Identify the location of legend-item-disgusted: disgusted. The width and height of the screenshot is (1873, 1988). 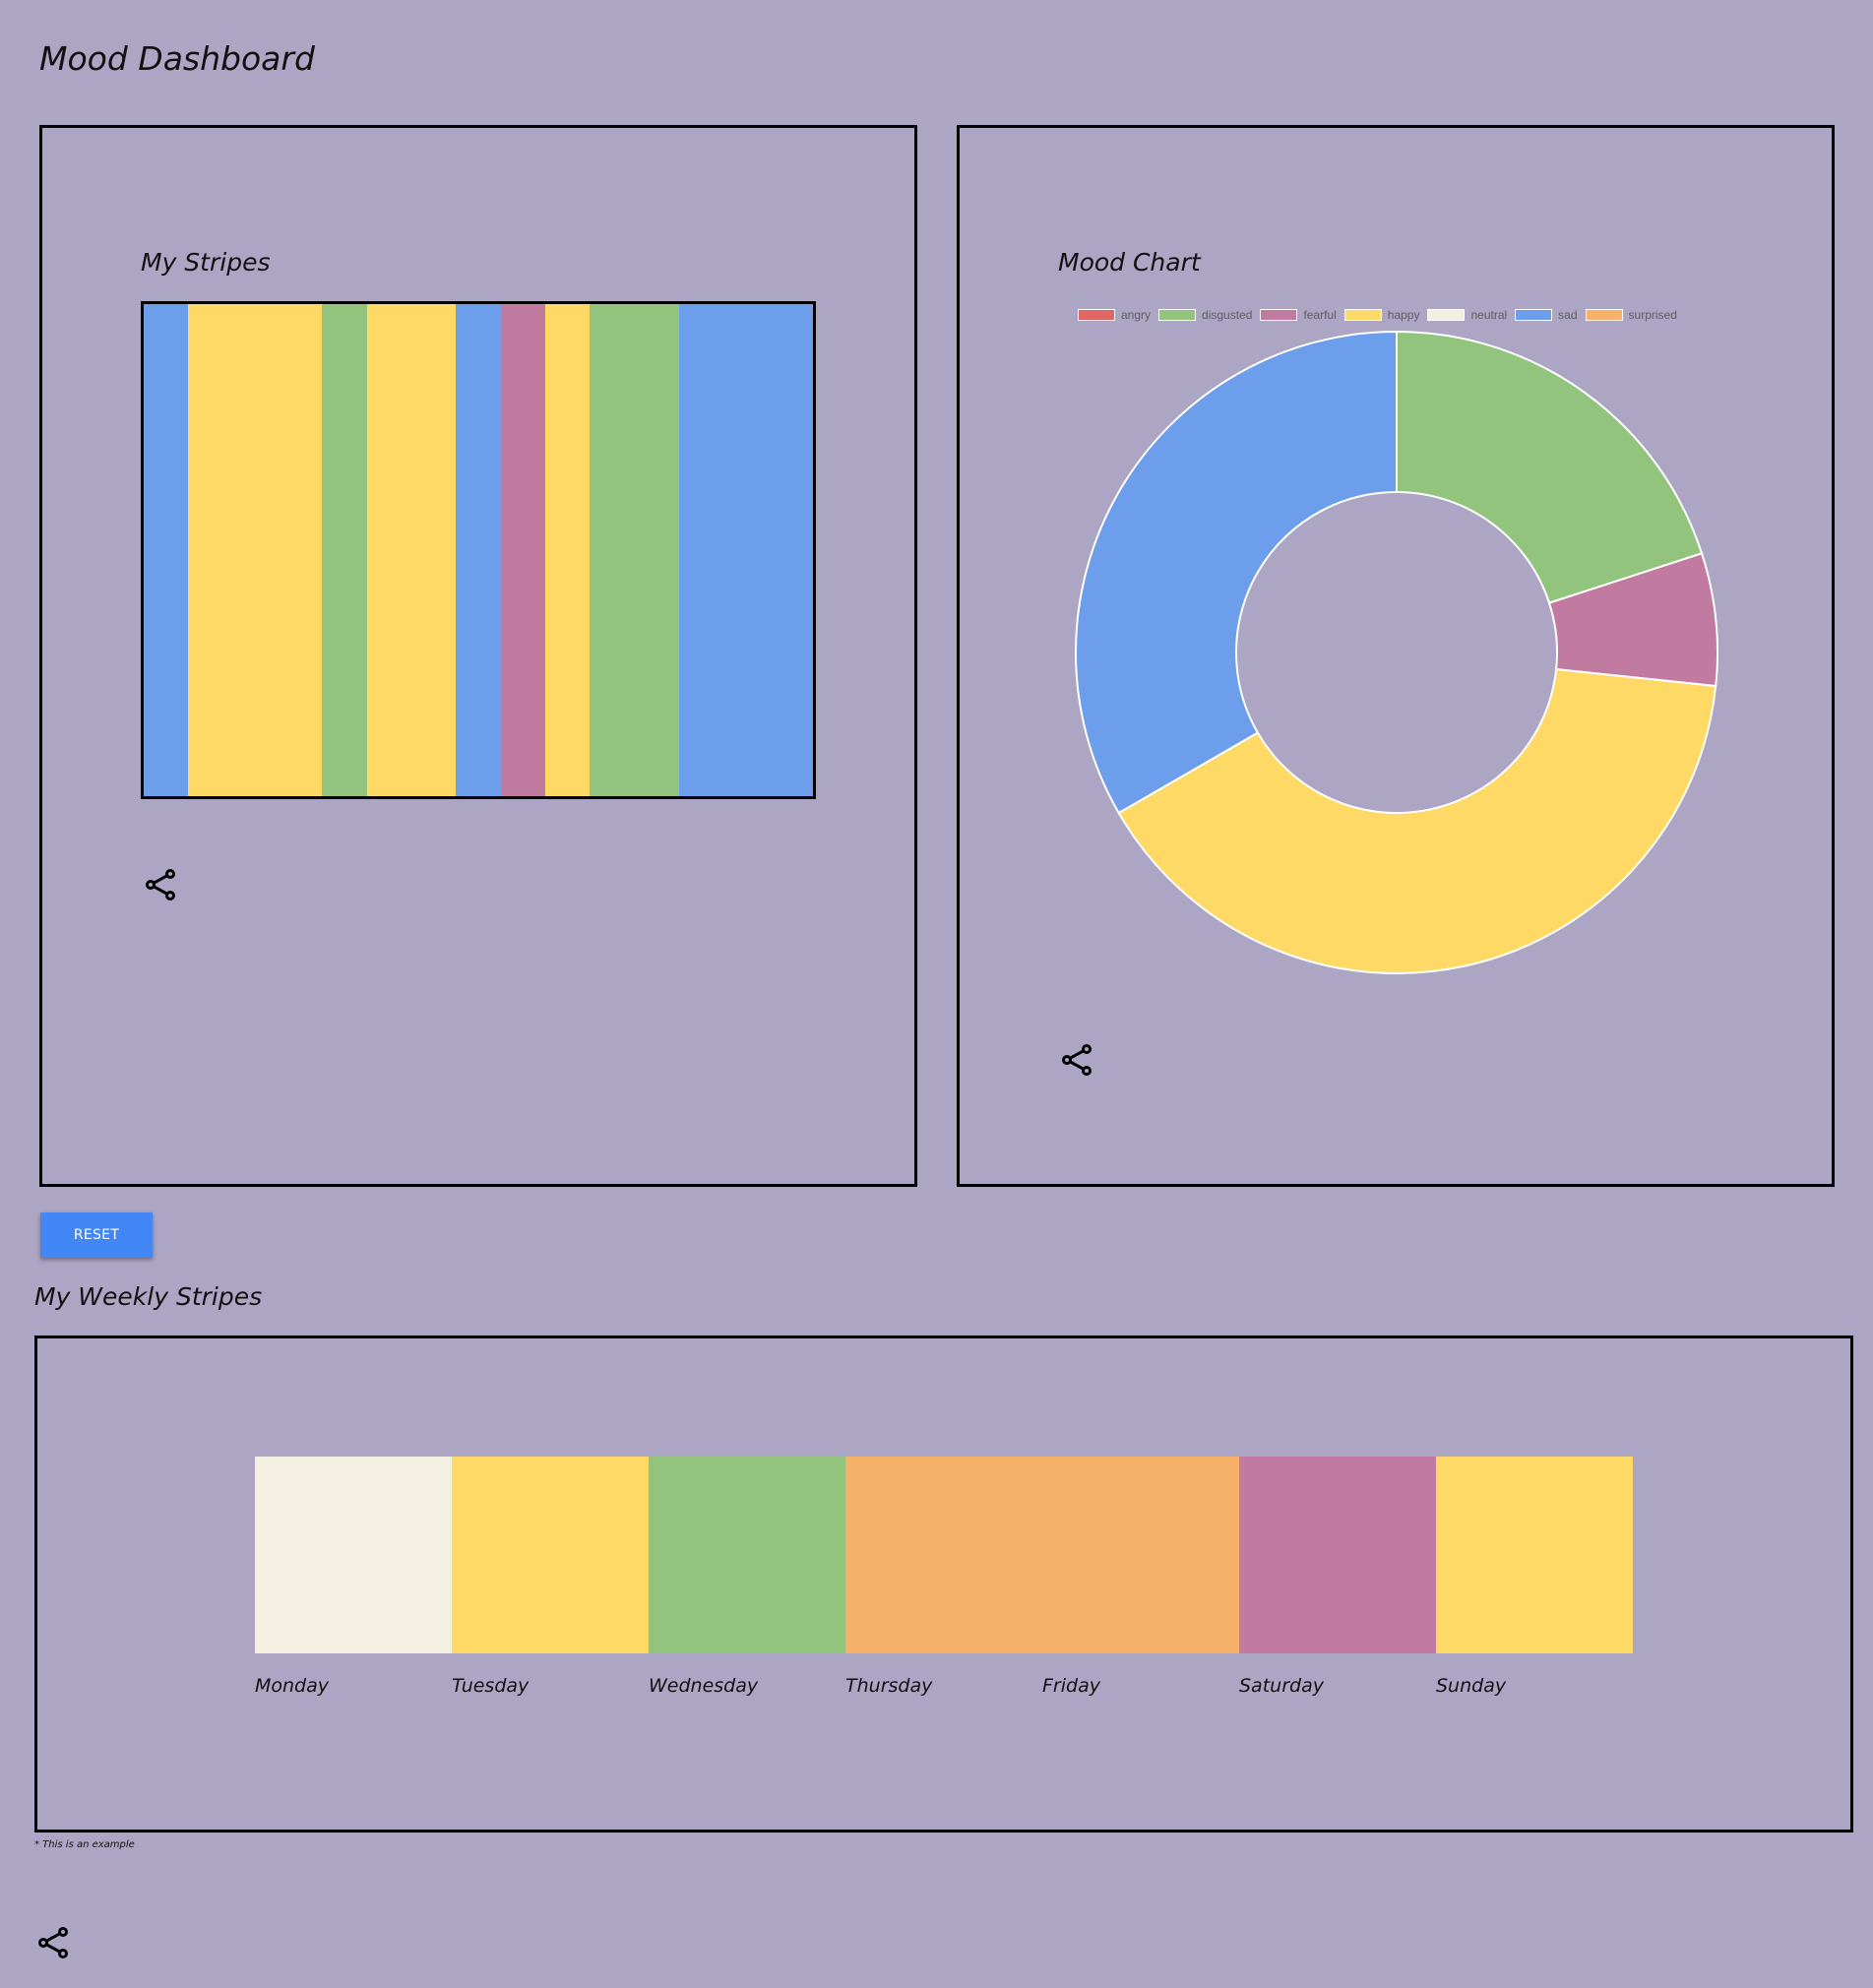
(1205, 315).